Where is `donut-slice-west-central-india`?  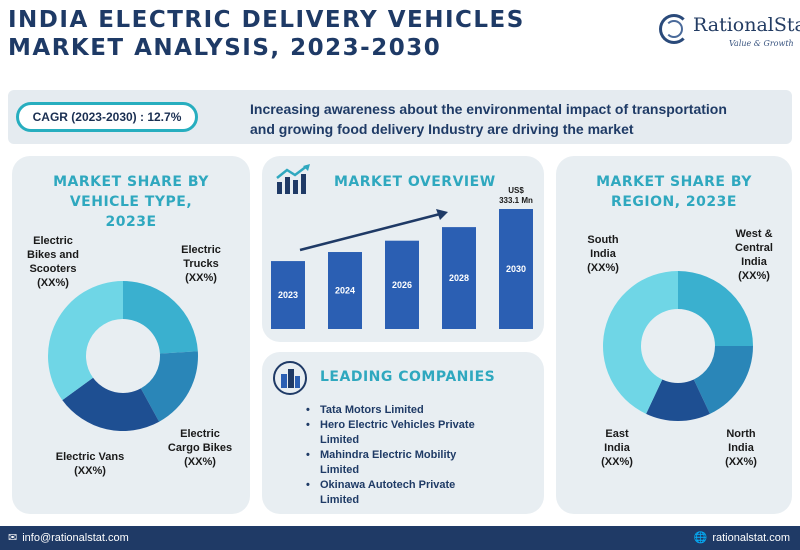 donut-slice-west-central-india is located at coordinates (715, 308).